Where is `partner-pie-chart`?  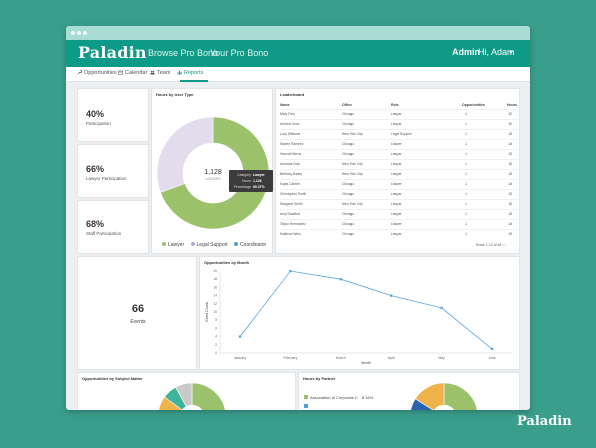 partner-pie-chart is located at coordinates (410, 396).